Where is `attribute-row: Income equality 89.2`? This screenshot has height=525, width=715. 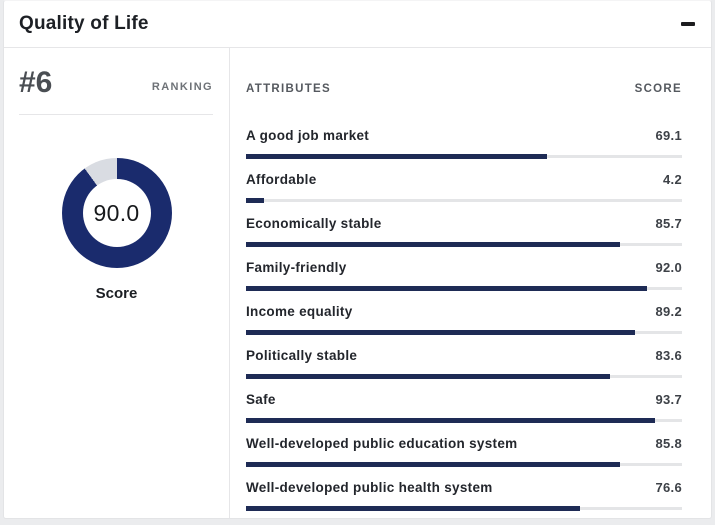
attribute-row: Income equality 89.2 is located at coordinates (464, 319).